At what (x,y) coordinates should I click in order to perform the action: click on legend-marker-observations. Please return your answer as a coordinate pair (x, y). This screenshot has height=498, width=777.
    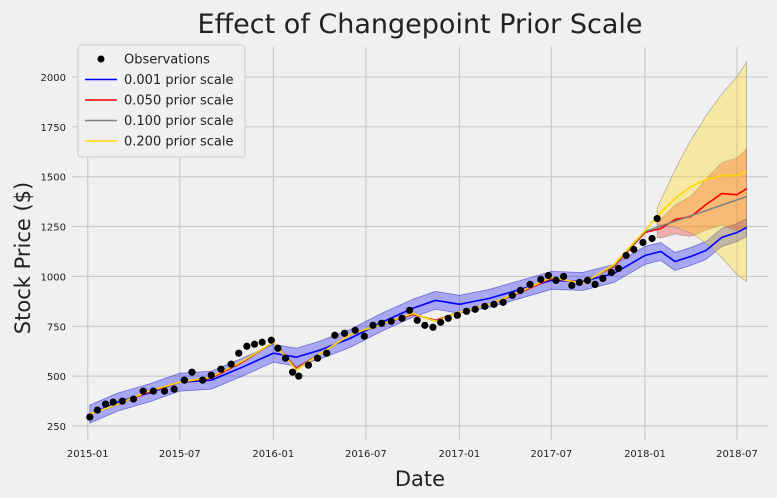
    Looking at the image, I should click on (101, 59).